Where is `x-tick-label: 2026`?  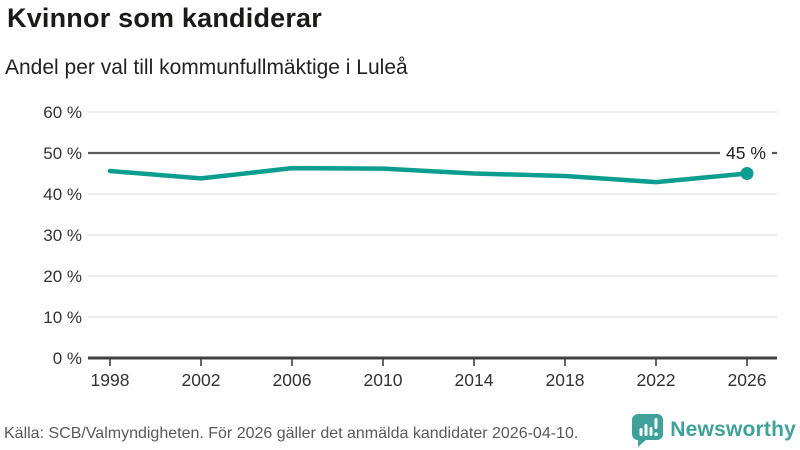
x-tick-label: 2026 is located at coordinates (747, 380).